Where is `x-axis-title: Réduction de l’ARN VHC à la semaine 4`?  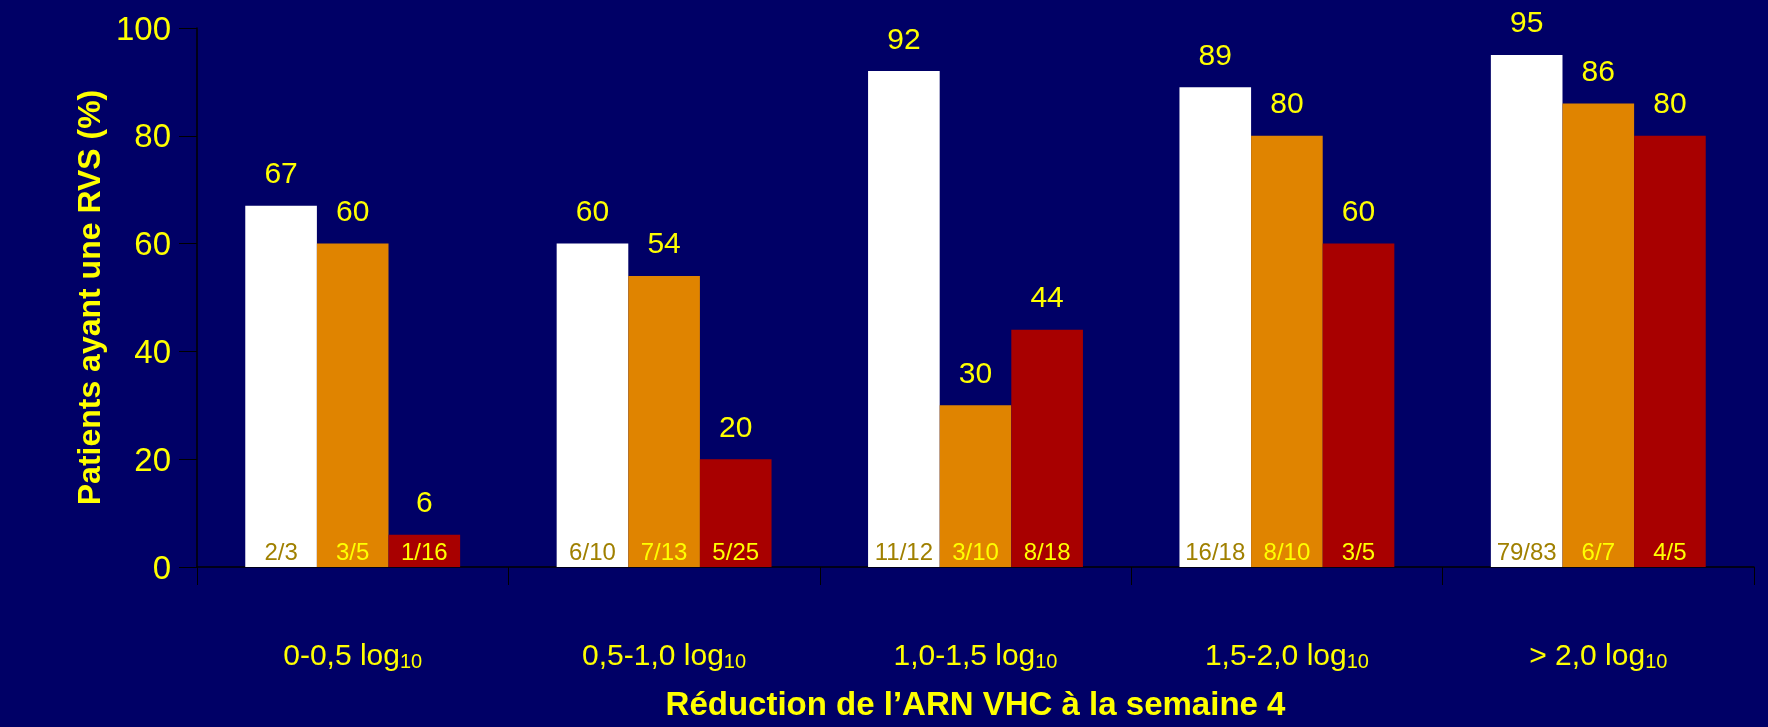 x-axis-title: Réduction de l’ARN VHC à la semaine 4 is located at coordinates (976, 703).